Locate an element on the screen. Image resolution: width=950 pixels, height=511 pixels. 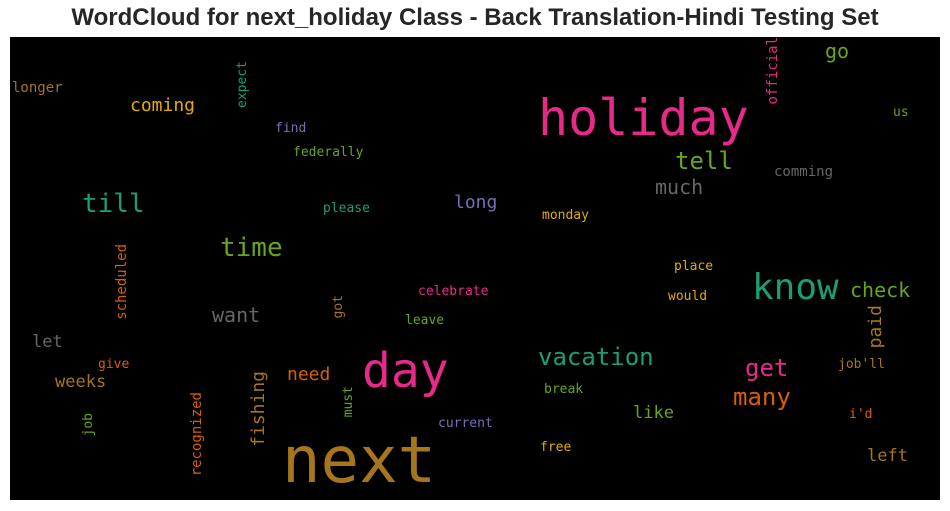
word-much: much is located at coordinates (679, 187).